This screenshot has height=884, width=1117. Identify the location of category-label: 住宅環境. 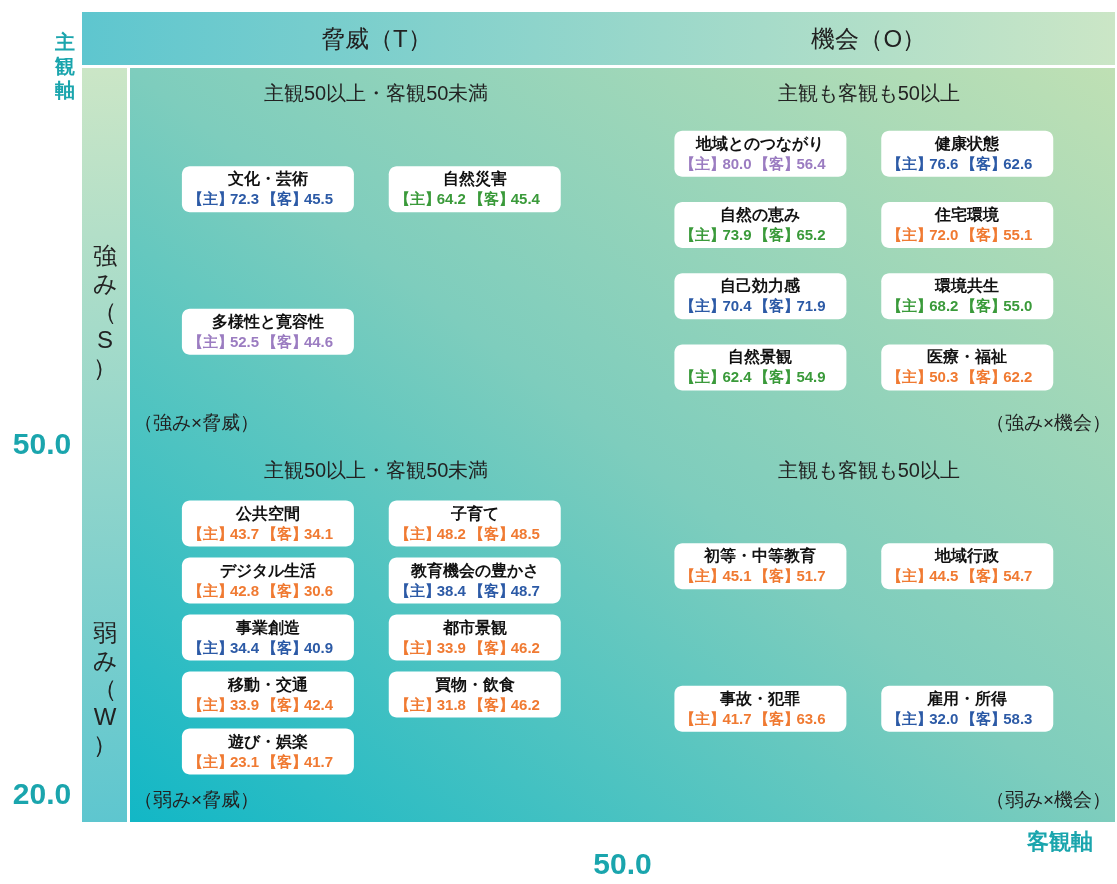
(967, 213).